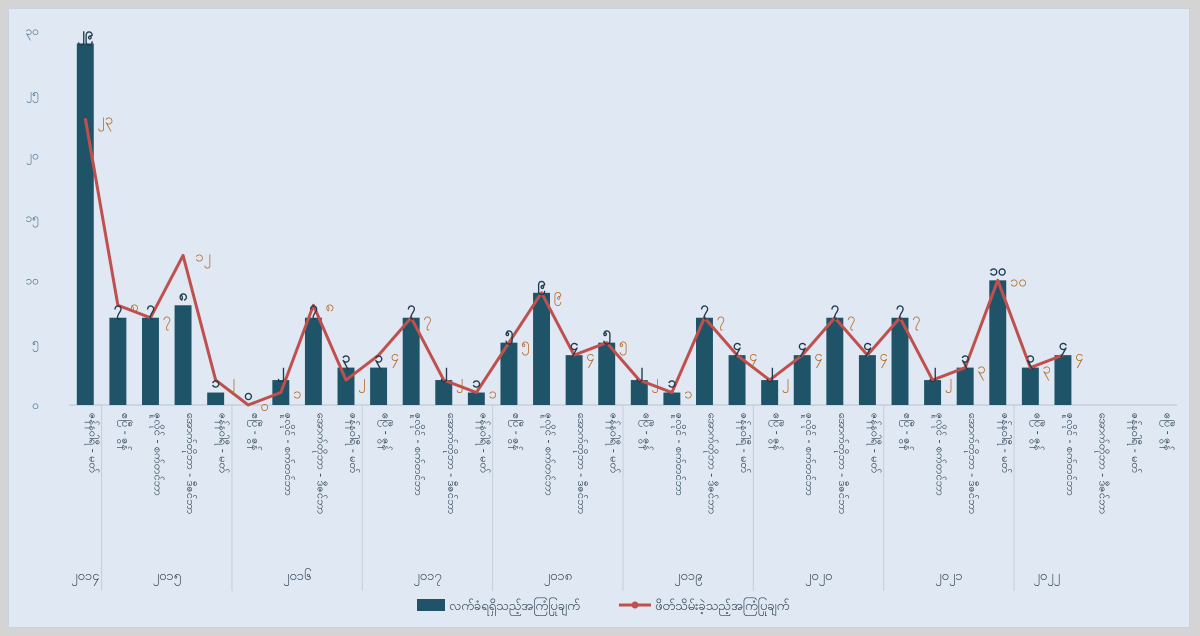 This screenshot has height=636, width=1200. Describe the element at coordinates (1046, 577) in the screenshot. I see `x-group-label: ၂၀၂၂` at that location.